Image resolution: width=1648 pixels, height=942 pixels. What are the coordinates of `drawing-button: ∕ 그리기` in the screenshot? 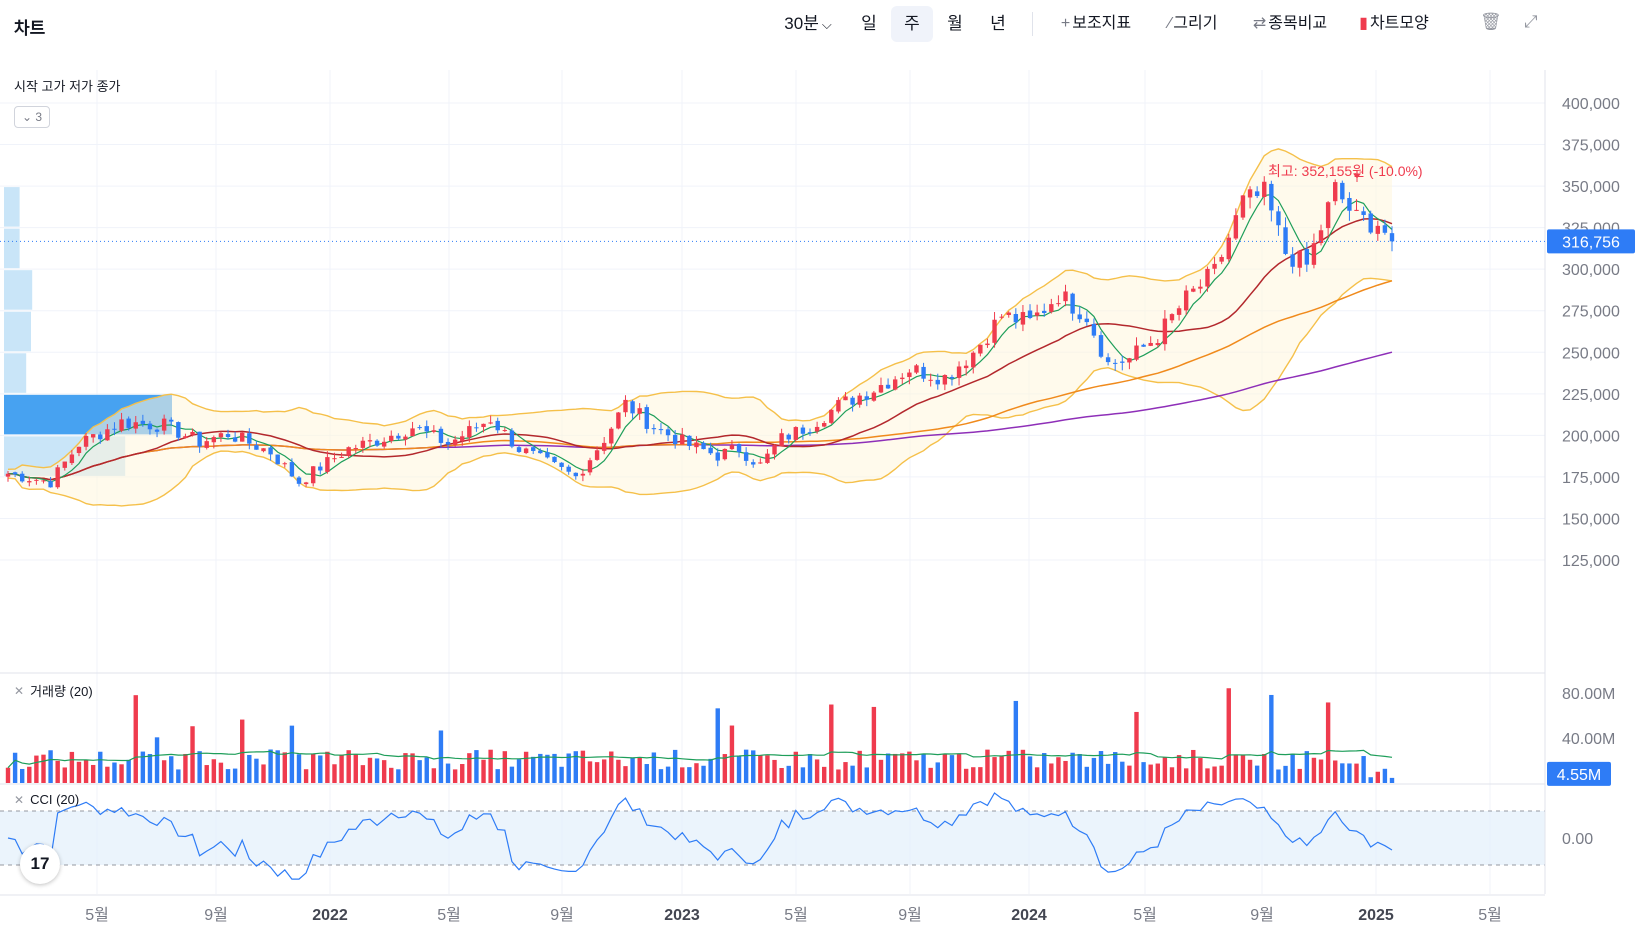 It's located at (1193, 23).